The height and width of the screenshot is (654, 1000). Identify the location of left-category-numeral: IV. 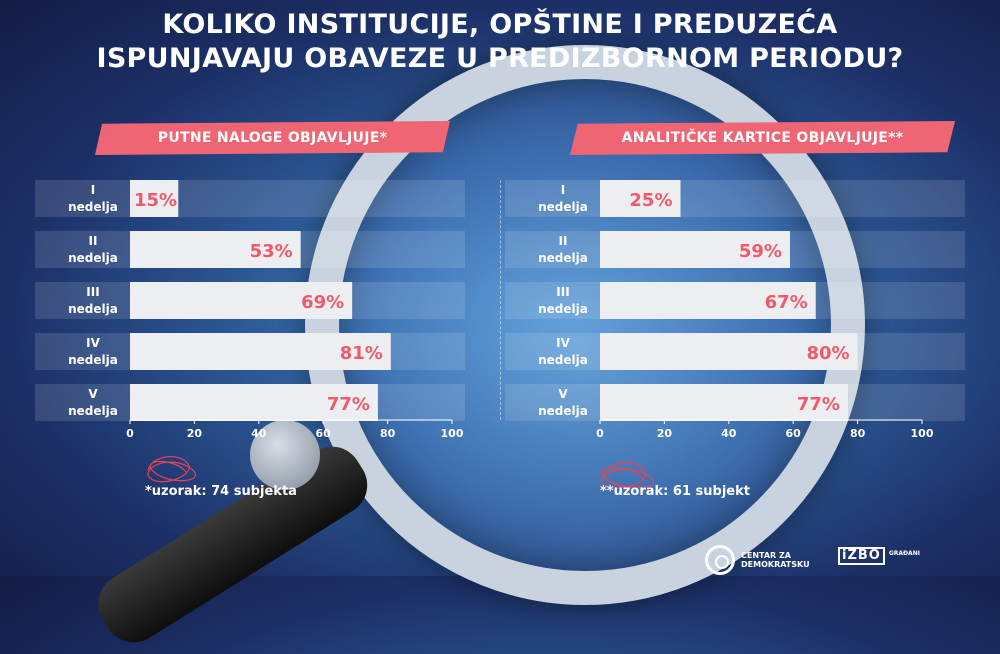
(93, 343).